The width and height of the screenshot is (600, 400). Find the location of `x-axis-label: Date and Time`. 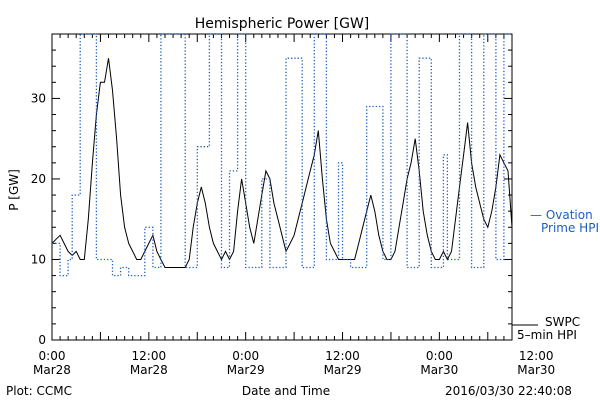

x-axis-label: Date and Time is located at coordinates (286, 391).